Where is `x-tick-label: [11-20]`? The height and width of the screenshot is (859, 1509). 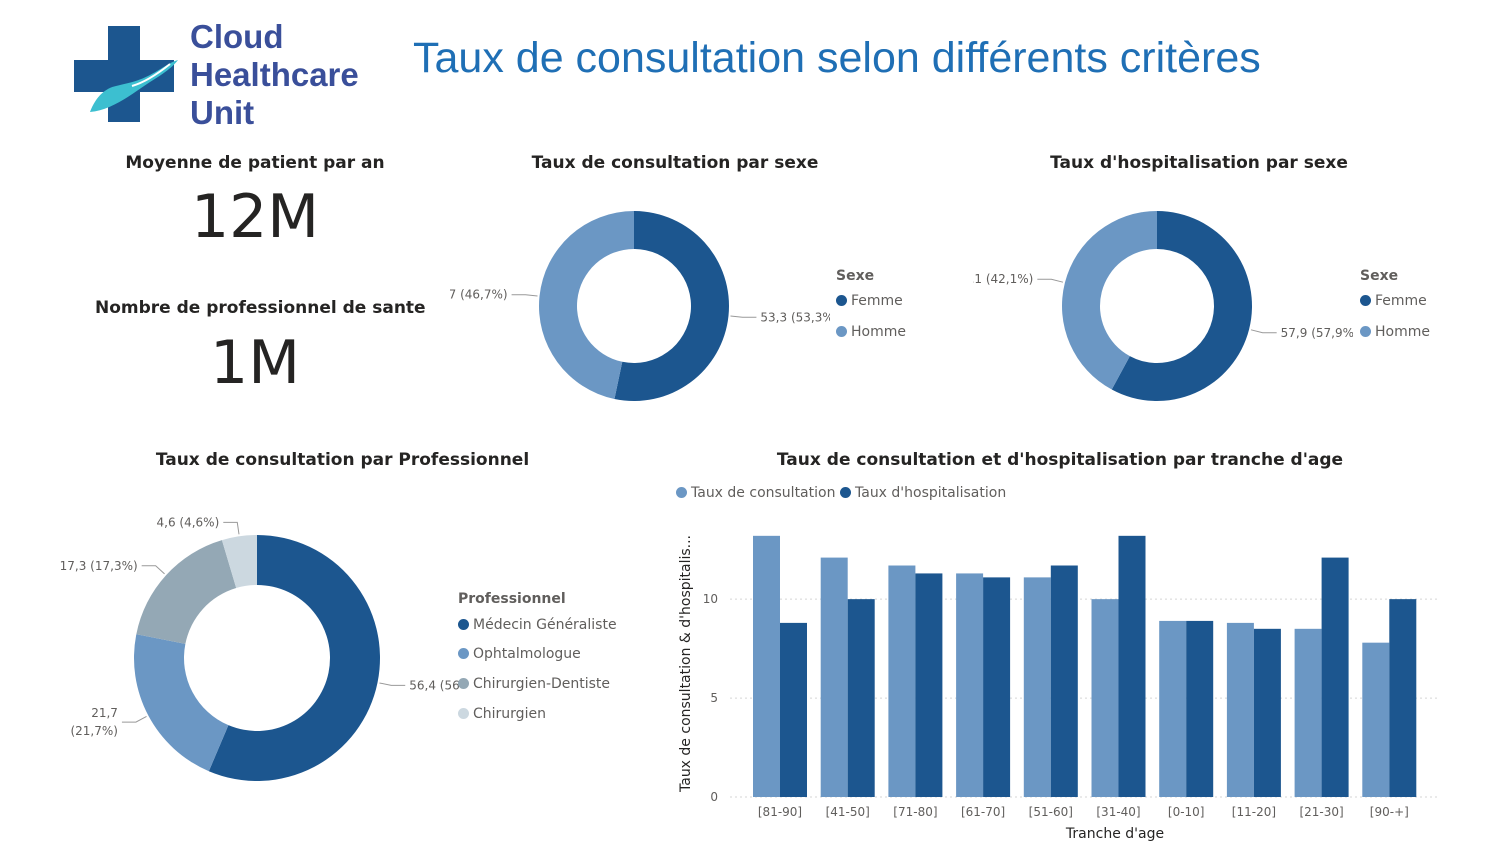 x-tick-label: [11-20] is located at coordinates (1254, 812).